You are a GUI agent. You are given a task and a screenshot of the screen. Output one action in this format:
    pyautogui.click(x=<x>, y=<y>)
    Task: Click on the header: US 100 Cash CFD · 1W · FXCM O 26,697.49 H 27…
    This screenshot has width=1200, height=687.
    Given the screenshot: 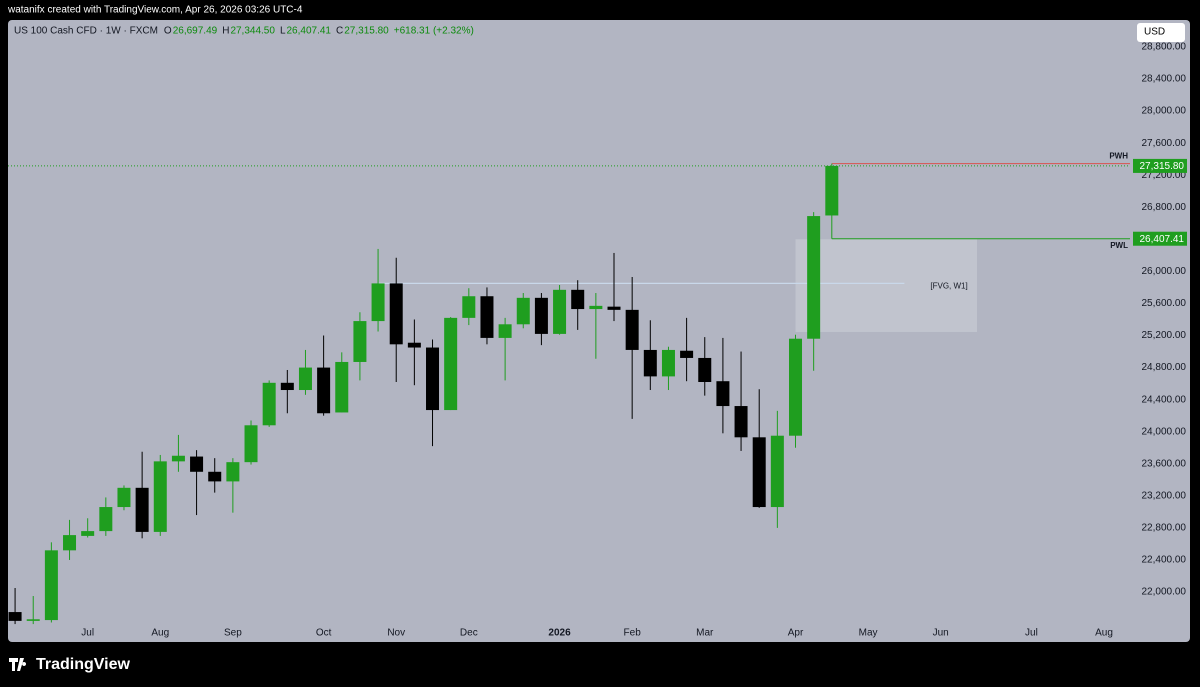 What is the action you would take?
    pyautogui.click(x=244, y=31)
    